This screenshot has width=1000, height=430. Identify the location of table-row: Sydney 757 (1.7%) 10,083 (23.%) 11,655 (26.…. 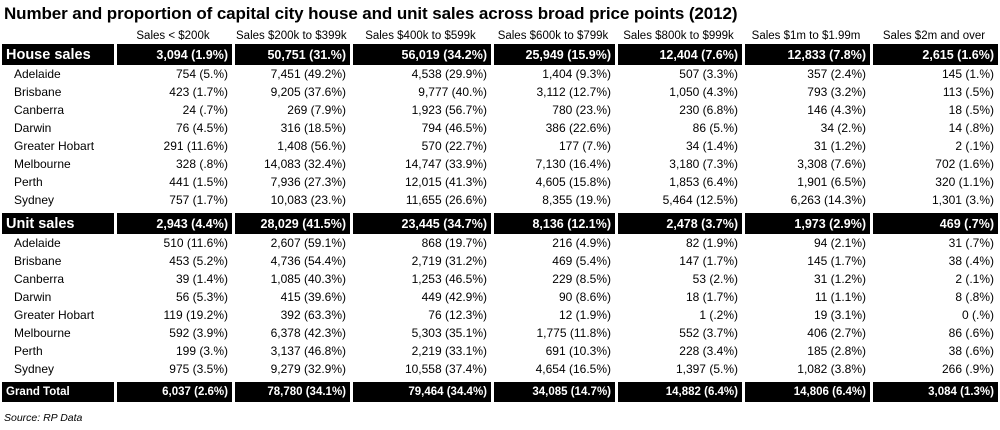
(500, 200).